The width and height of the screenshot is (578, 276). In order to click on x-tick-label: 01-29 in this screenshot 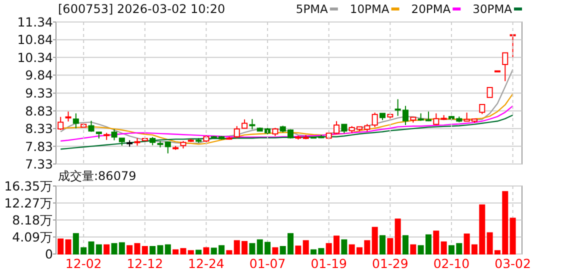, I will do `click(390, 263)`.